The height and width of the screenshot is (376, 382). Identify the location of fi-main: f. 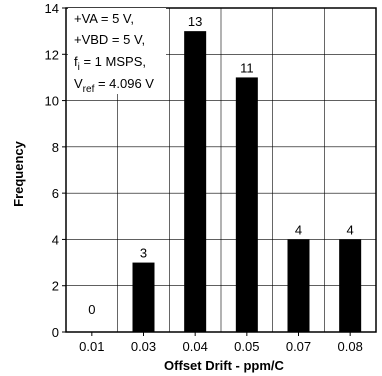
(76, 61).